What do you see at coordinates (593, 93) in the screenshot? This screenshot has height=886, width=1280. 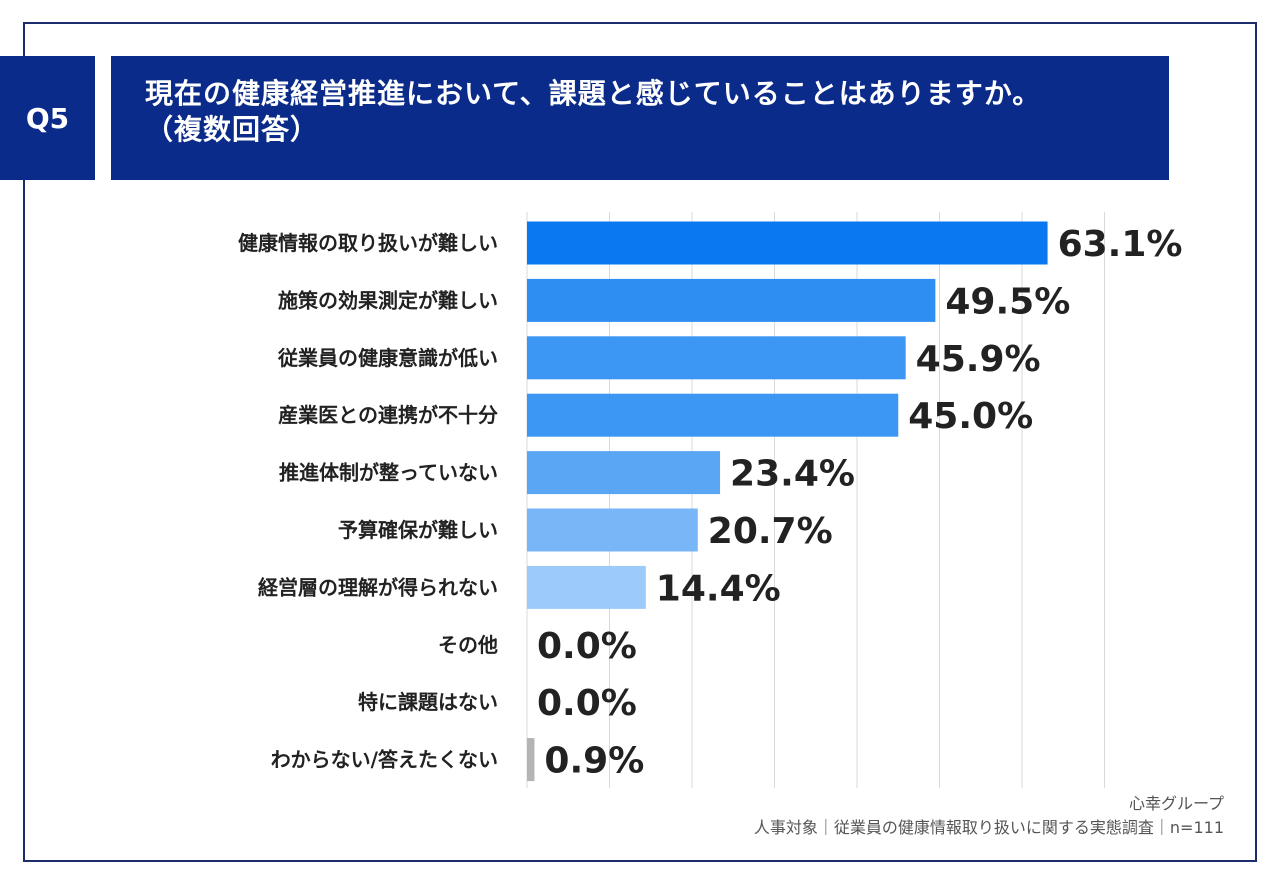 I see `title-line-1: 現在の健康経営推進において、課題と感じていることはありますか。` at bounding box center [593, 93].